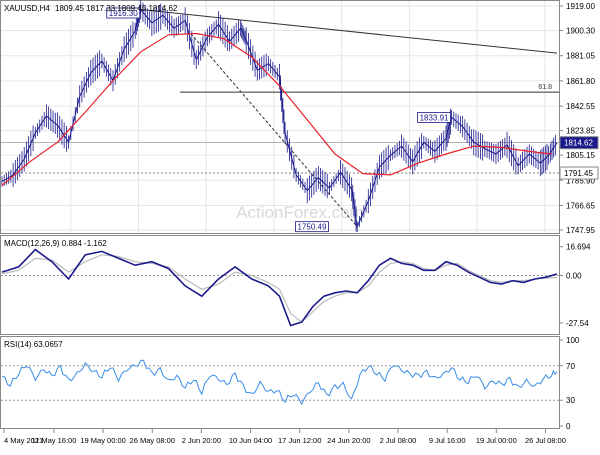 Image resolution: width=600 pixels, height=455 pixels. I want to click on price-axis-label: 1766.65, so click(580, 206).